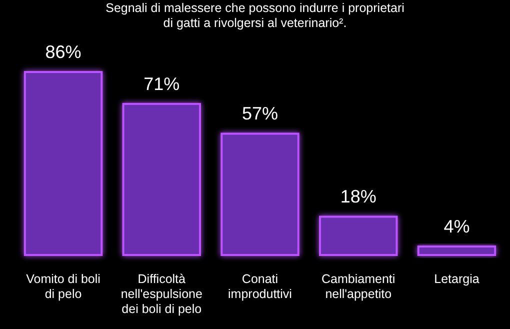  Describe the element at coordinates (260, 114) in the screenshot. I see `data-label: 57%` at that location.